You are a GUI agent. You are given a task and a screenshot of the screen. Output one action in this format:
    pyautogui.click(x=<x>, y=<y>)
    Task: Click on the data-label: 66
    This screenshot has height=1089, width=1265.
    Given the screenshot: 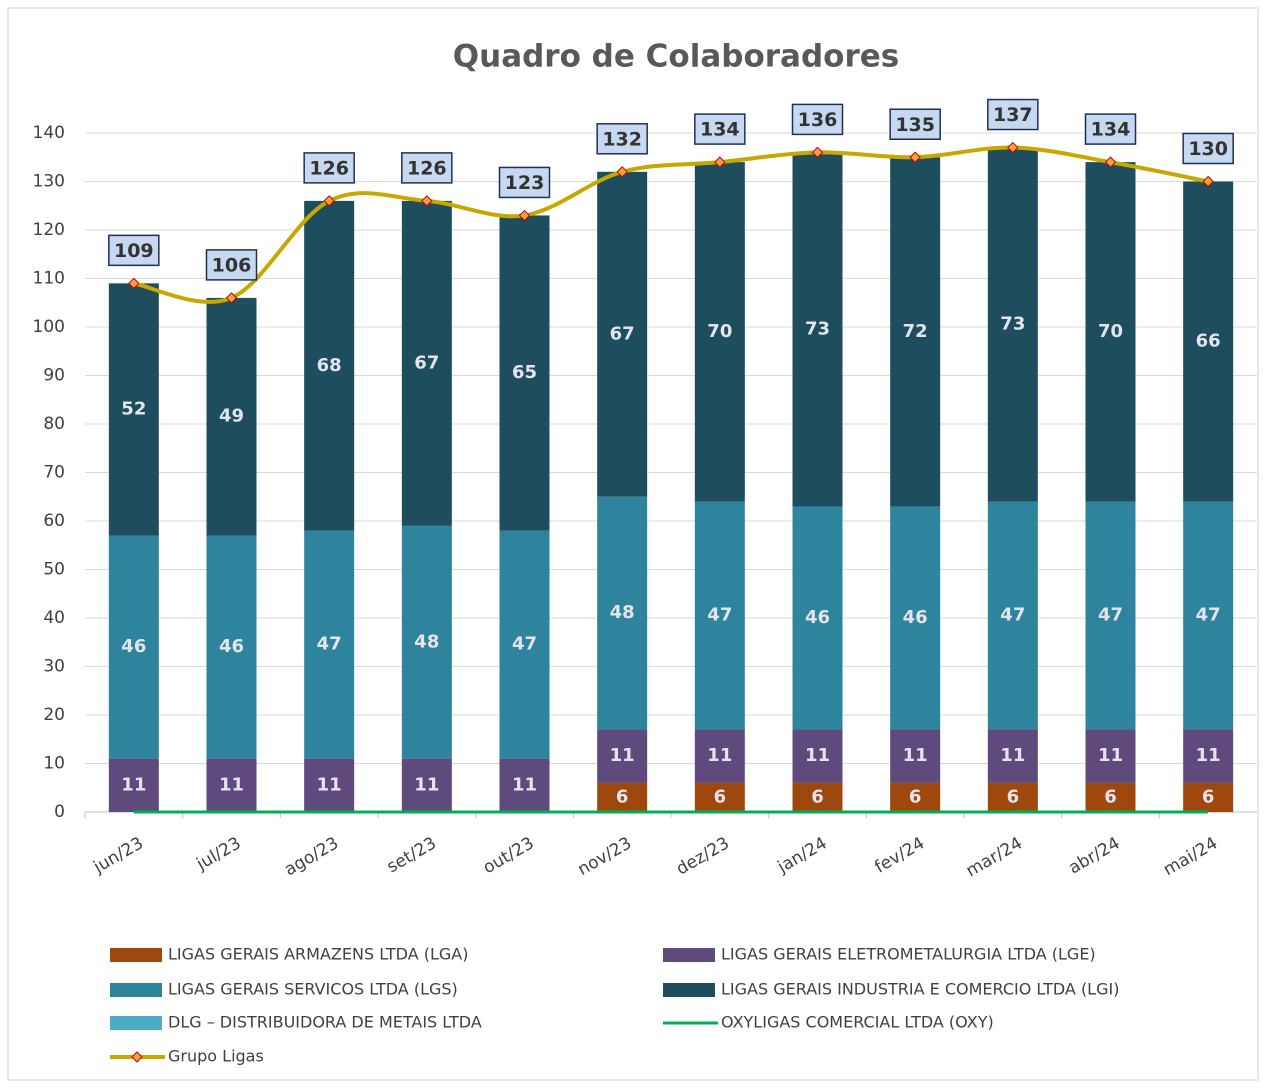 What is the action you would take?
    pyautogui.click(x=1208, y=341)
    